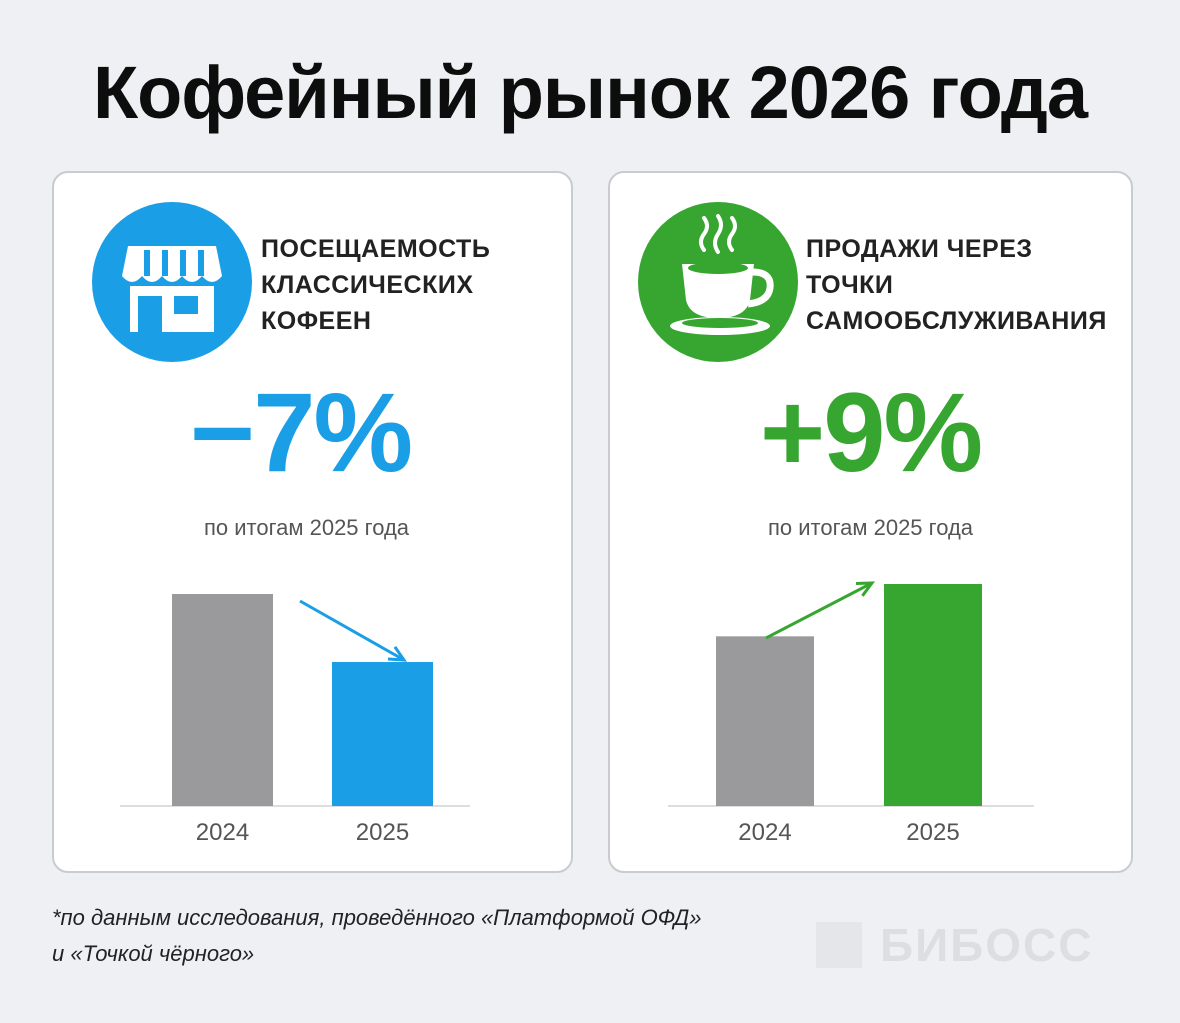 The height and width of the screenshot is (1023, 1180). I want to click on heading-line: ТОЧКИ, so click(850, 285).